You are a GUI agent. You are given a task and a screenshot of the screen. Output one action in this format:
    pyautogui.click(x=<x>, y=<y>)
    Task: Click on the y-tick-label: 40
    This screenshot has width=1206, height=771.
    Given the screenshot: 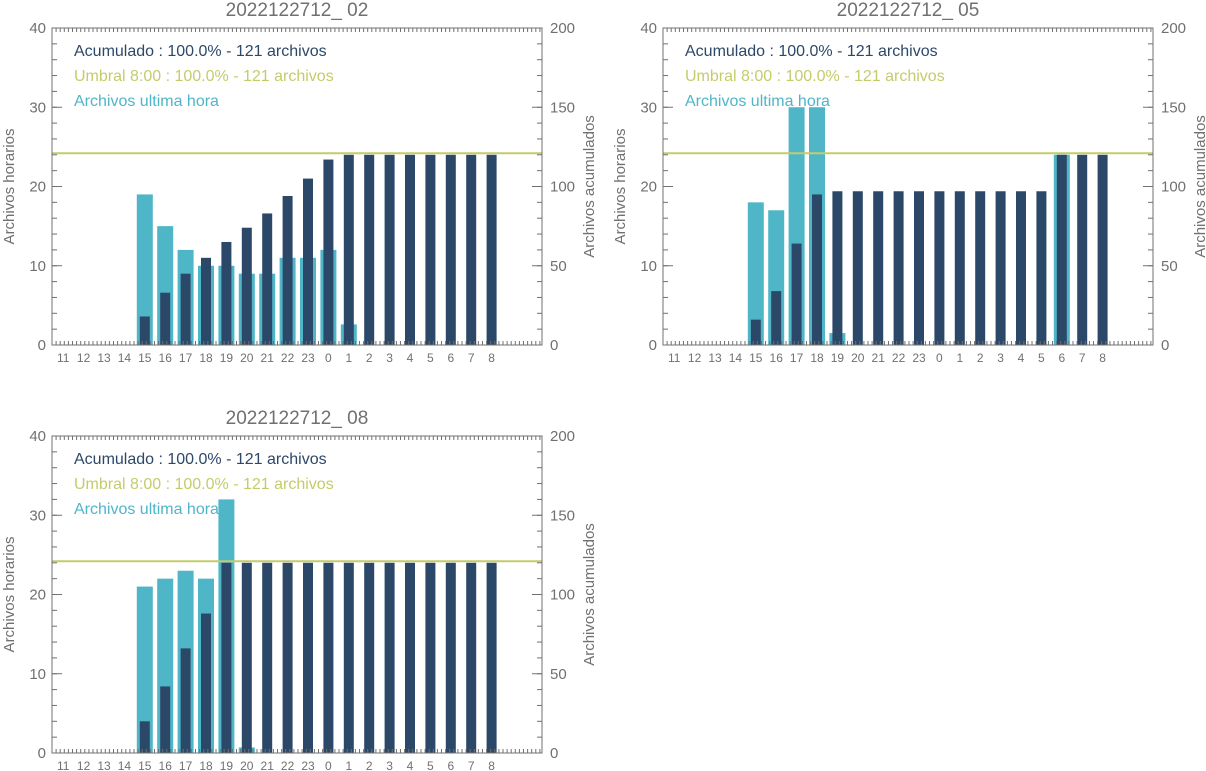 What is the action you would take?
    pyautogui.click(x=37, y=436)
    